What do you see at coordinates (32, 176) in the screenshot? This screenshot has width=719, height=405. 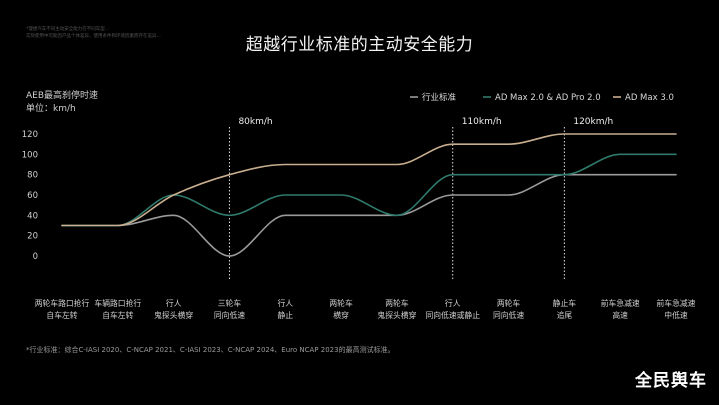 I see `y-tick-label: 80` at bounding box center [32, 176].